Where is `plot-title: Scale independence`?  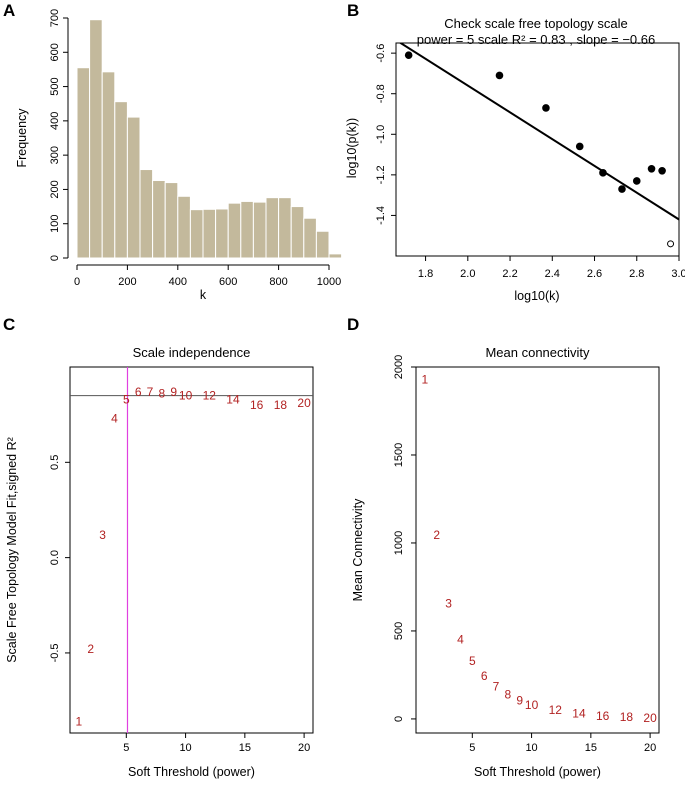 plot-title: Scale independence is located at coordinates (192, 352).